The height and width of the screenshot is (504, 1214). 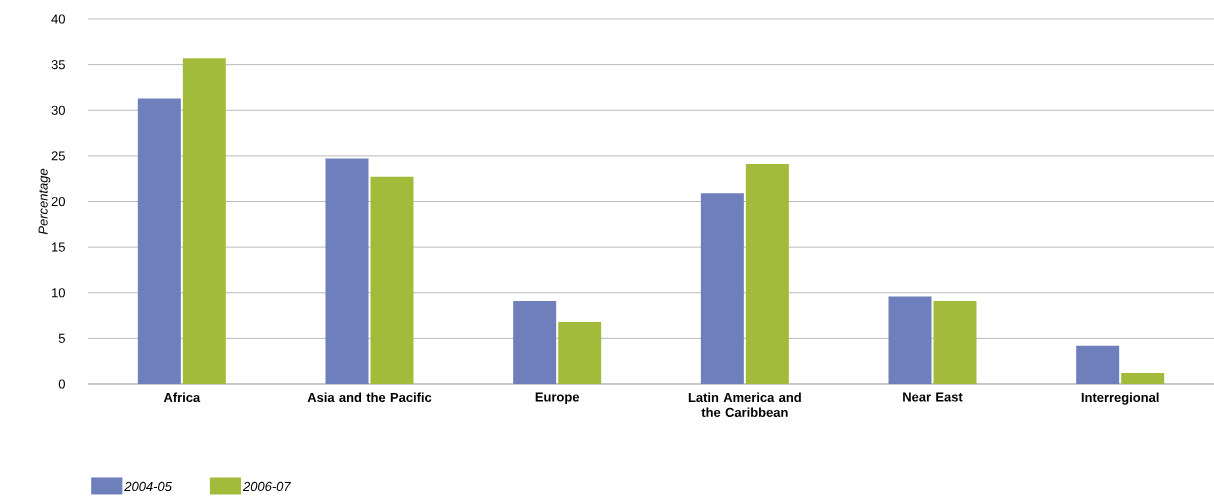 I want to click on y-tick-label: 40, so click(x=58, y=19).